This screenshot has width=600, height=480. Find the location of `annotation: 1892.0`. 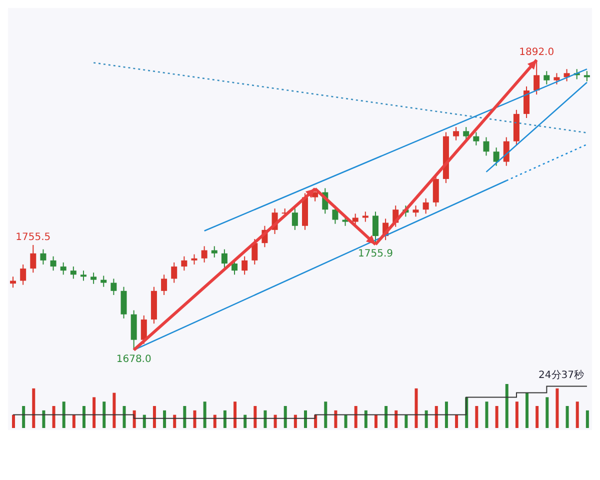

annotation: 1892.0 is located at coordinates (536, 52).